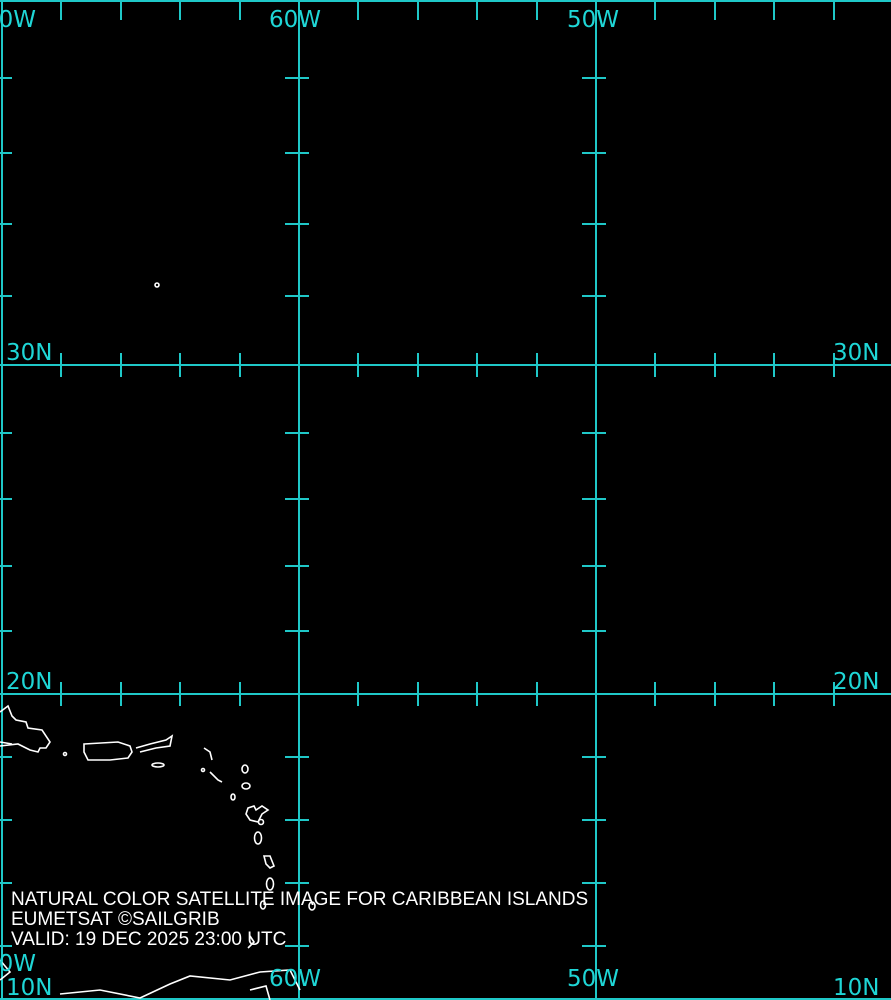  I want to click on trinidad, so click(260, 992).